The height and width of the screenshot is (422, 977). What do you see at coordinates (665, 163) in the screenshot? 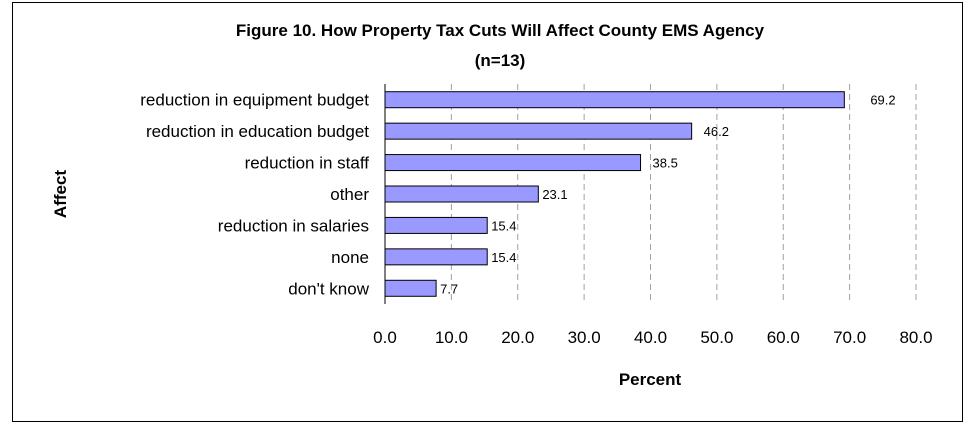
I see `value-label: 38.5` at bounding box center [665, 163].